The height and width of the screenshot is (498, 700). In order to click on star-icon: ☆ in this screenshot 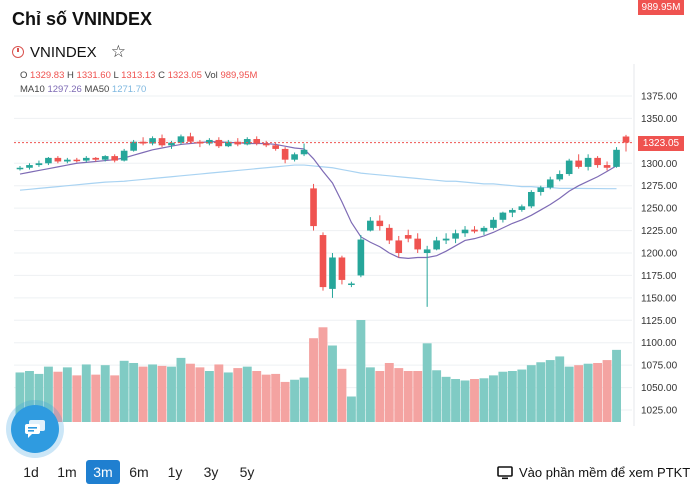, I will do `click(118, 51)`.